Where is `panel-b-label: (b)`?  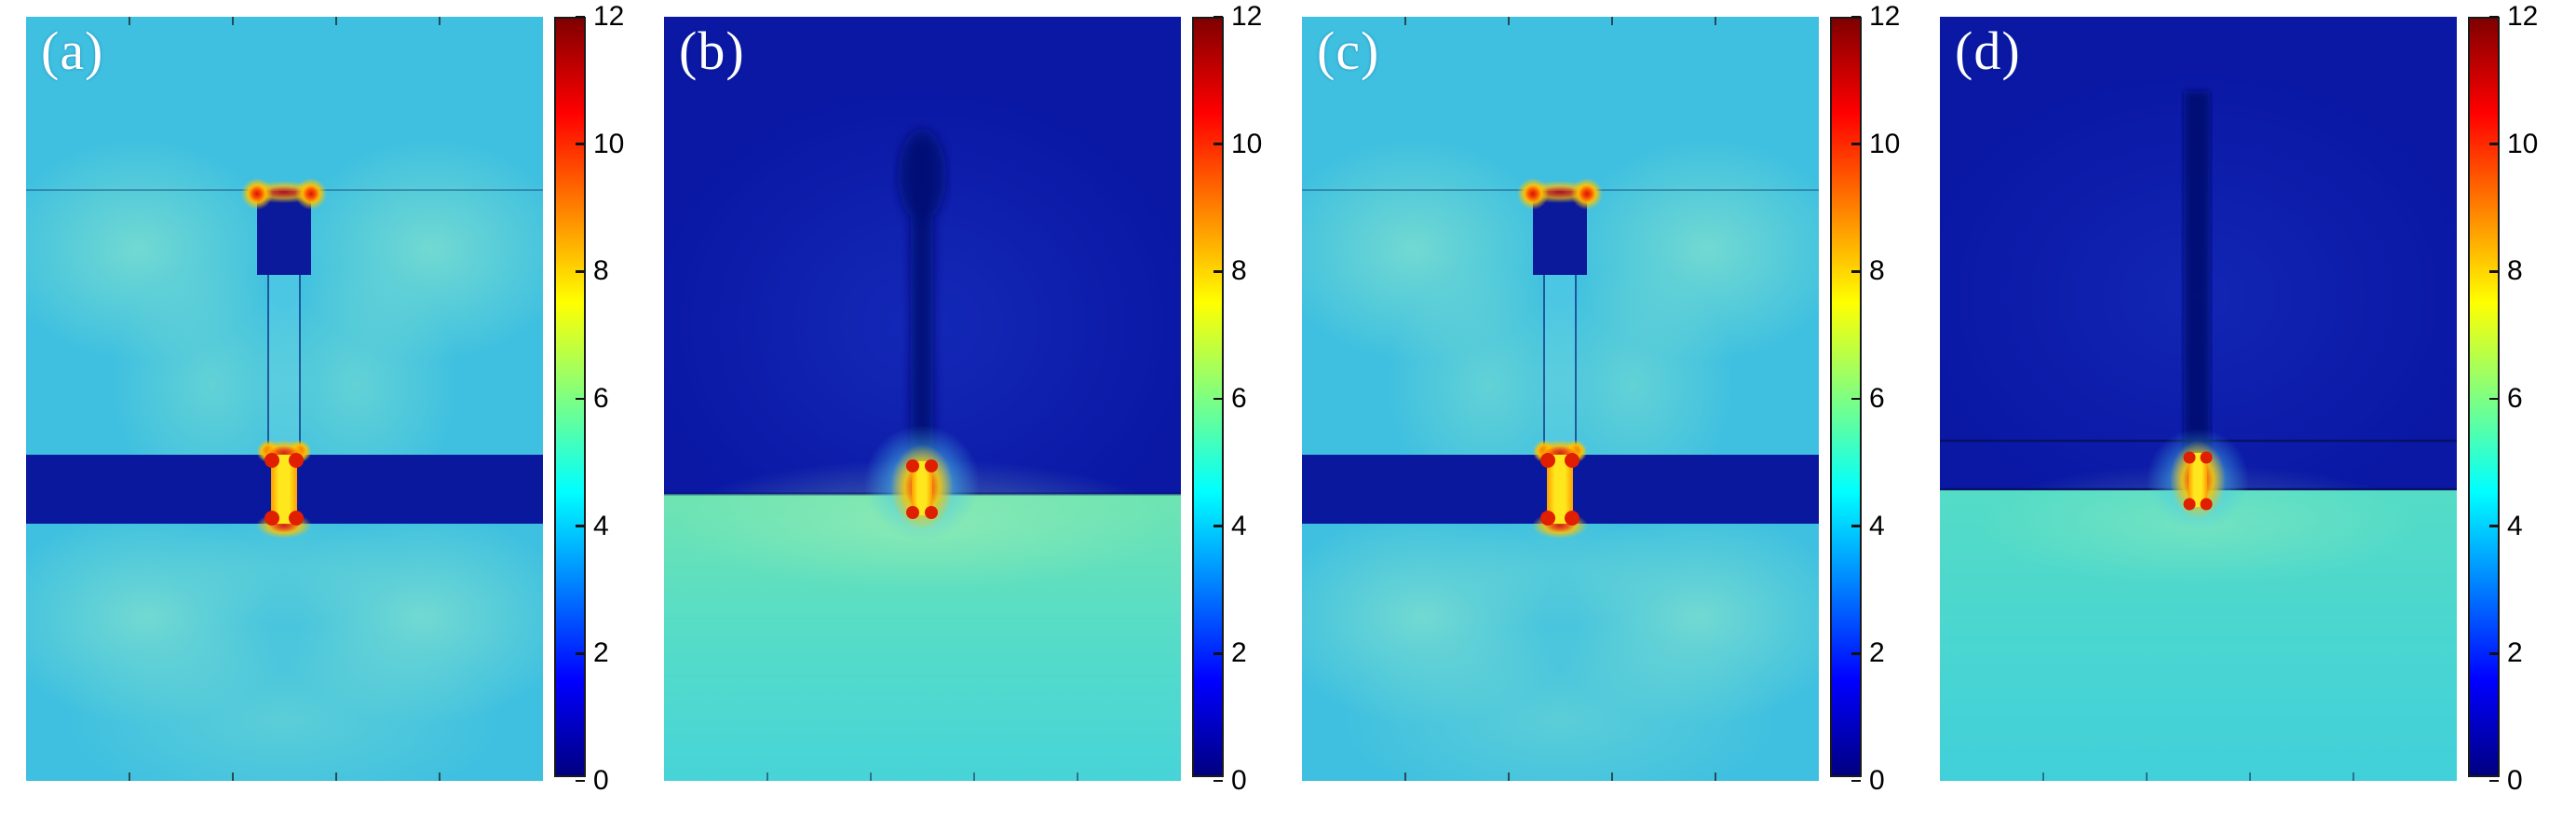
panel-b-label: (b) is located at coordinates (712, 51).